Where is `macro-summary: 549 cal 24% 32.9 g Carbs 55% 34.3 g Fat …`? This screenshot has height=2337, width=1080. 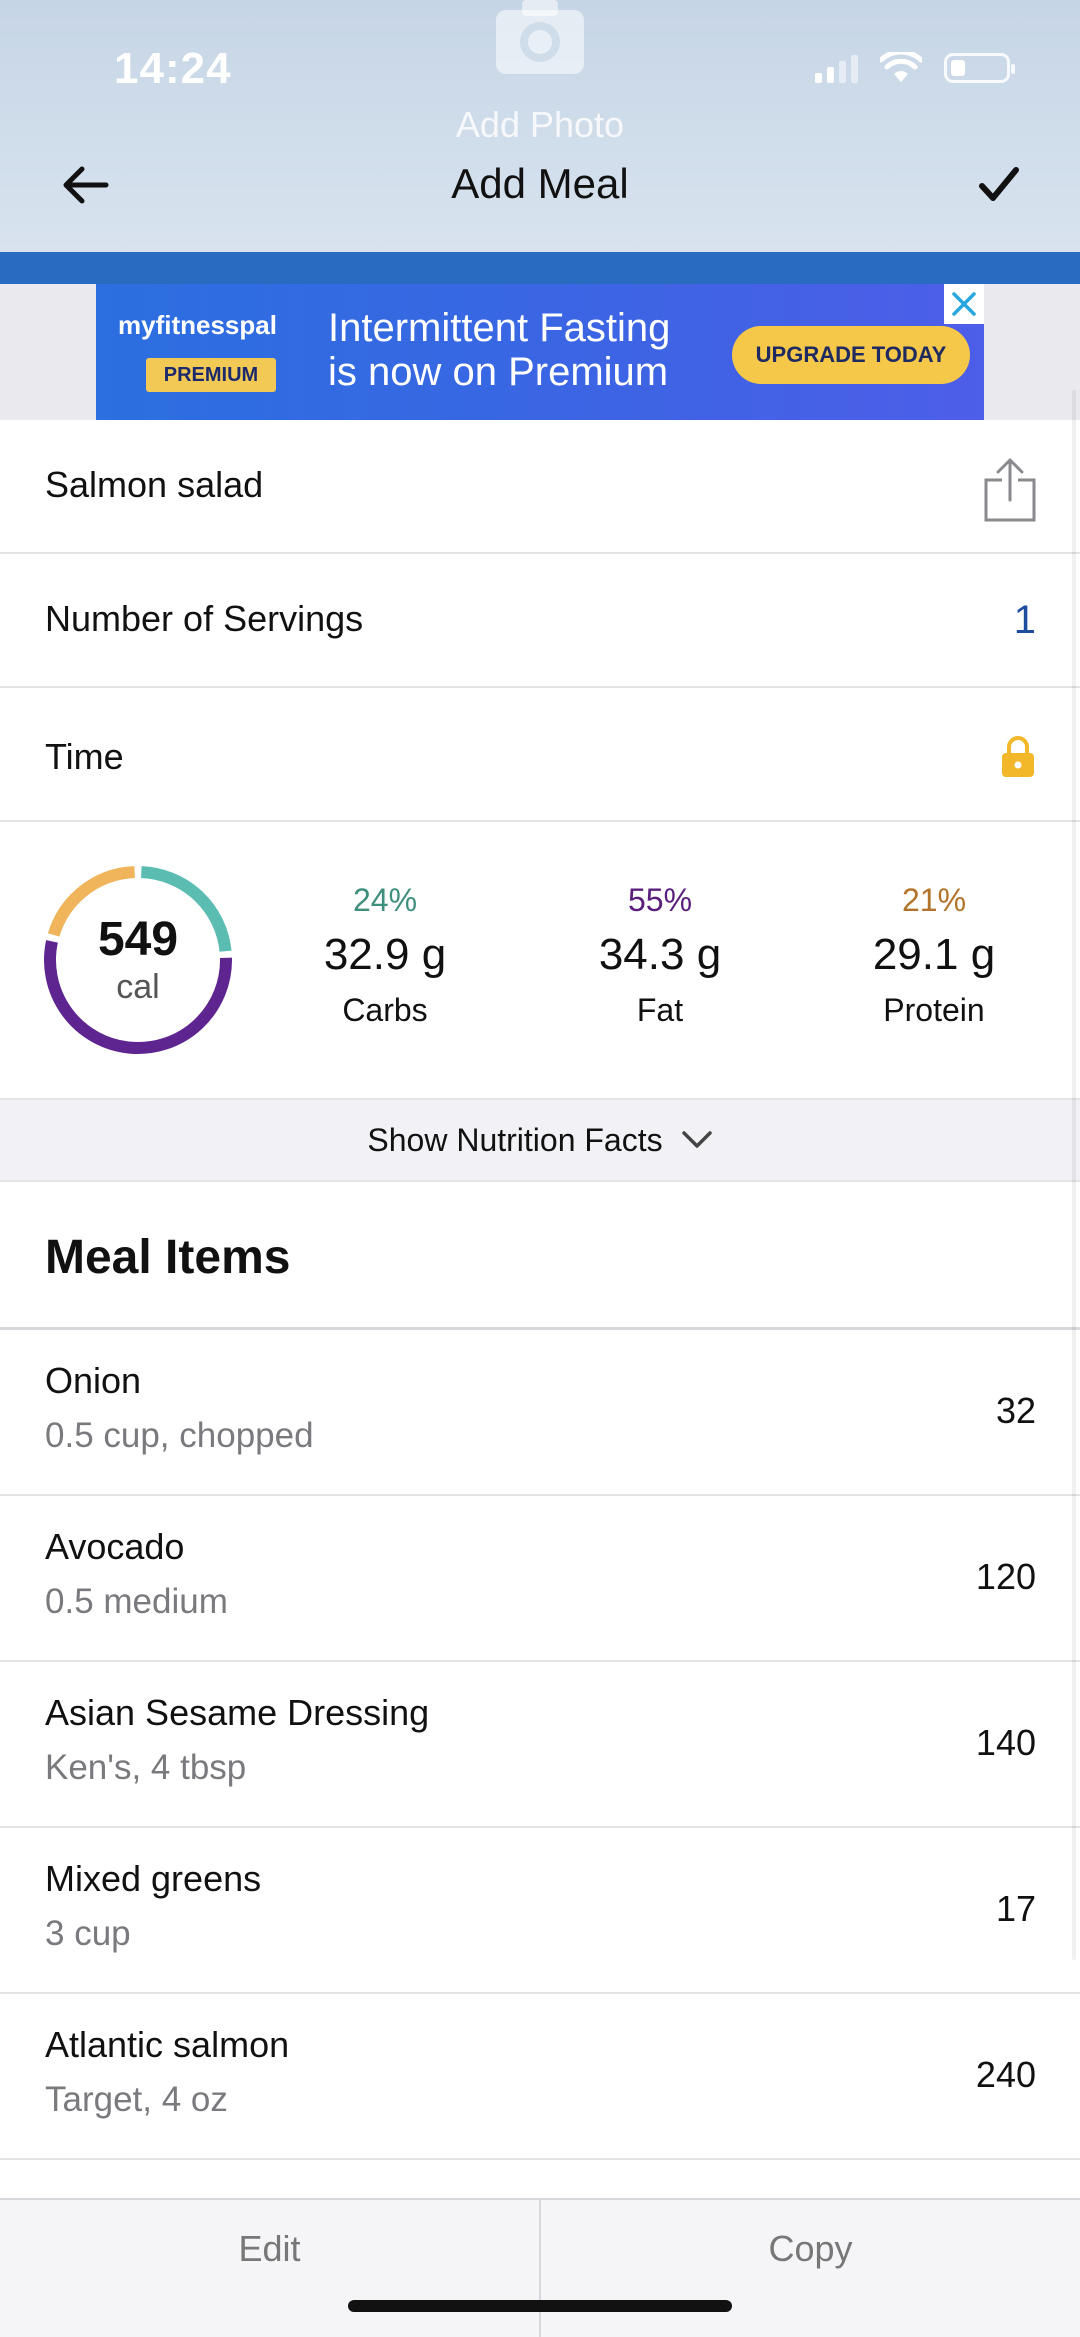 macro-summary: 549 cal 24% 32.9 g Carbs 55% 34.3 g Fat … is located at coordinates (540, 960).